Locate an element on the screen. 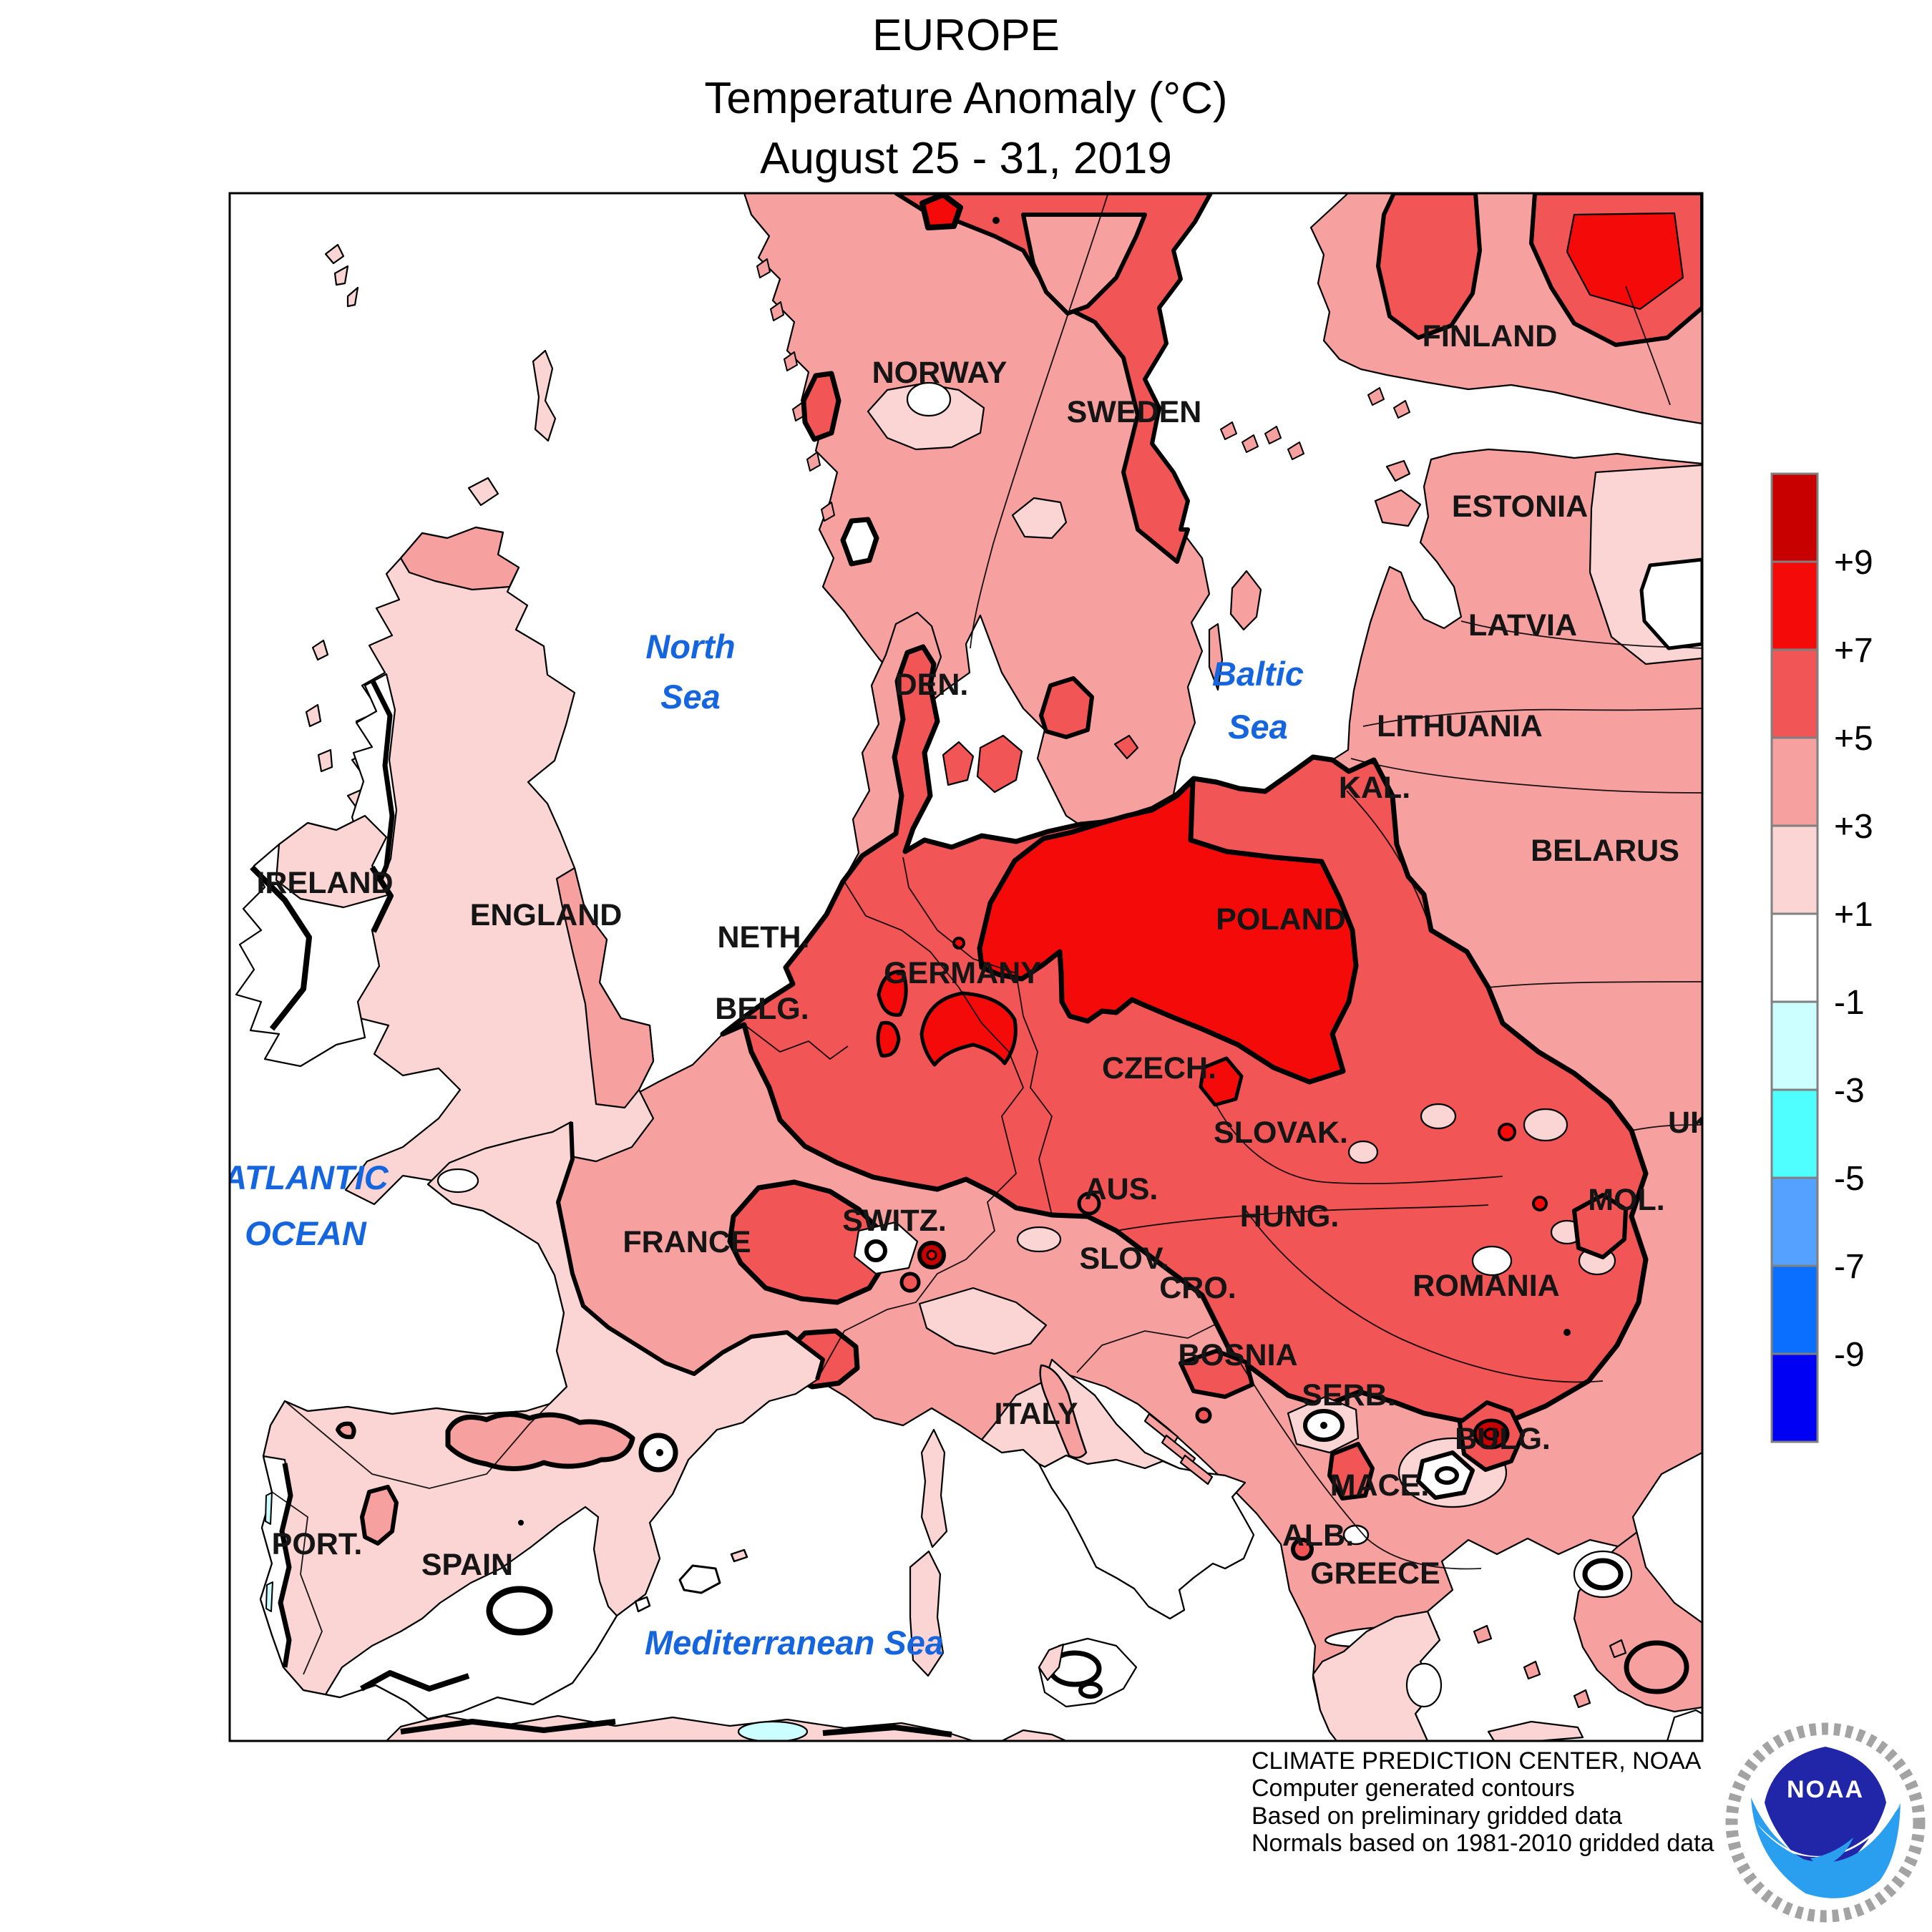 Image resolution: width=1932 pixels, height=1932 pixels. svg-text: ALB. is located at coordinates (1318, 1535).